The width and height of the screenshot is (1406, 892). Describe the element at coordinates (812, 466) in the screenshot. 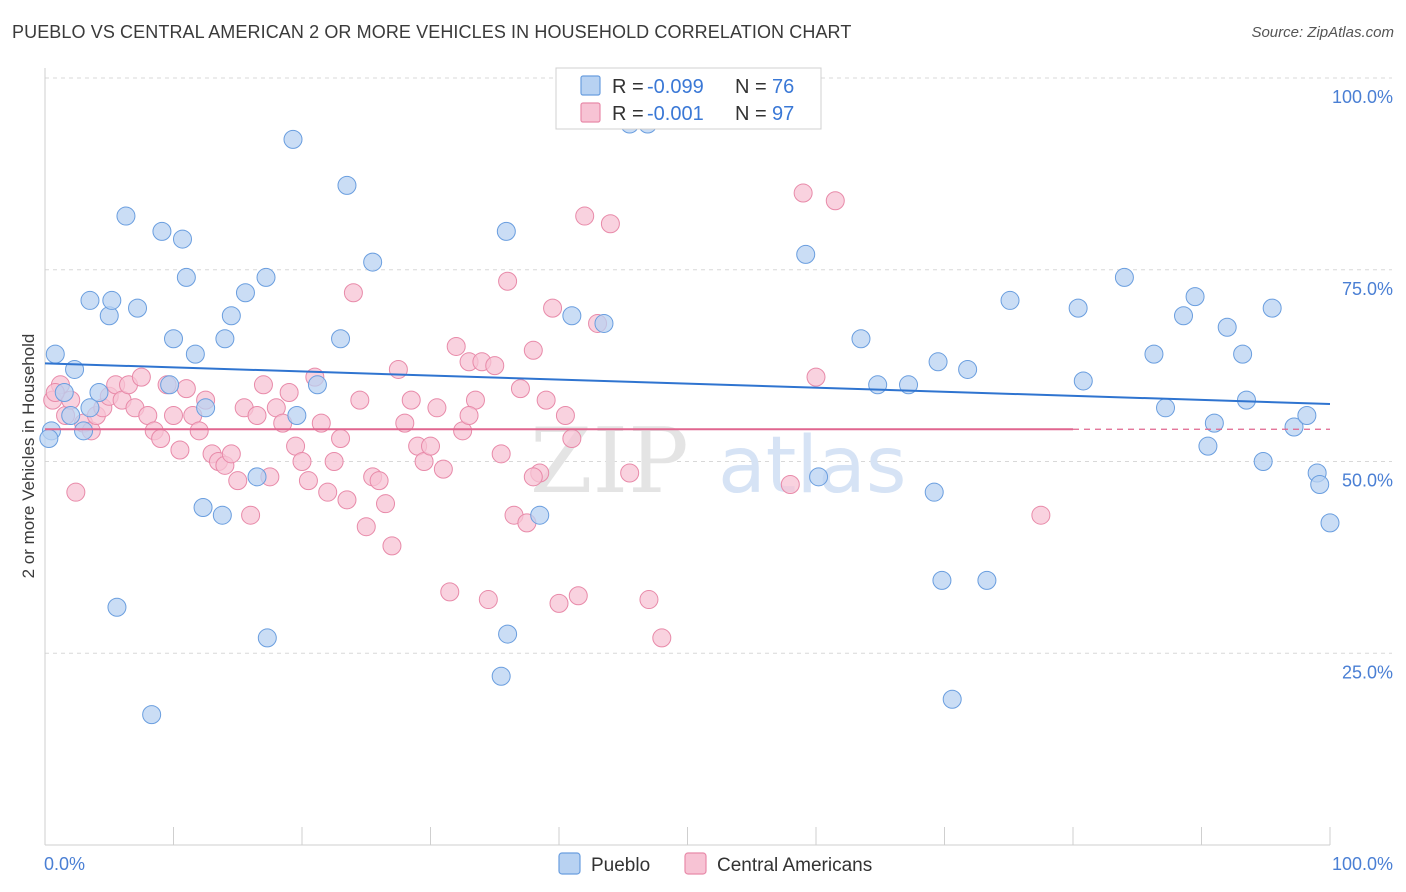

I see `watermark-atlas: atlas` at that location.